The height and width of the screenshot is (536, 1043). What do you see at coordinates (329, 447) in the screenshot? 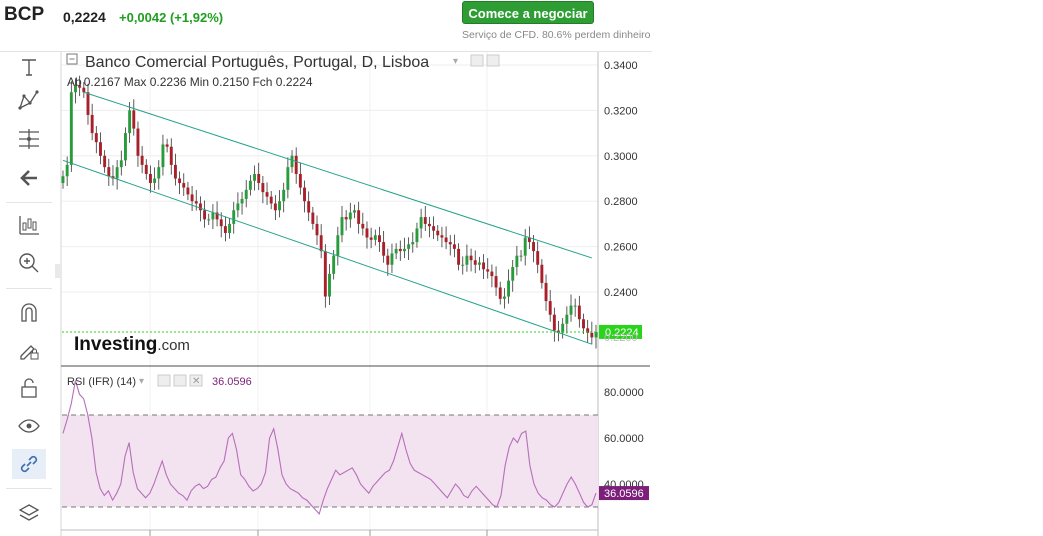
I see `rsi-line` at bounding box center [329, 447].